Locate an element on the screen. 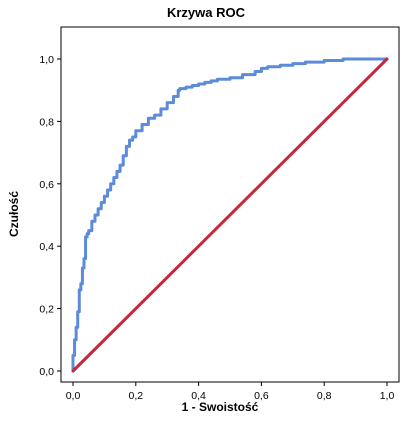  chart-title: Krzywa ROC is located at coordinates (206, 12).